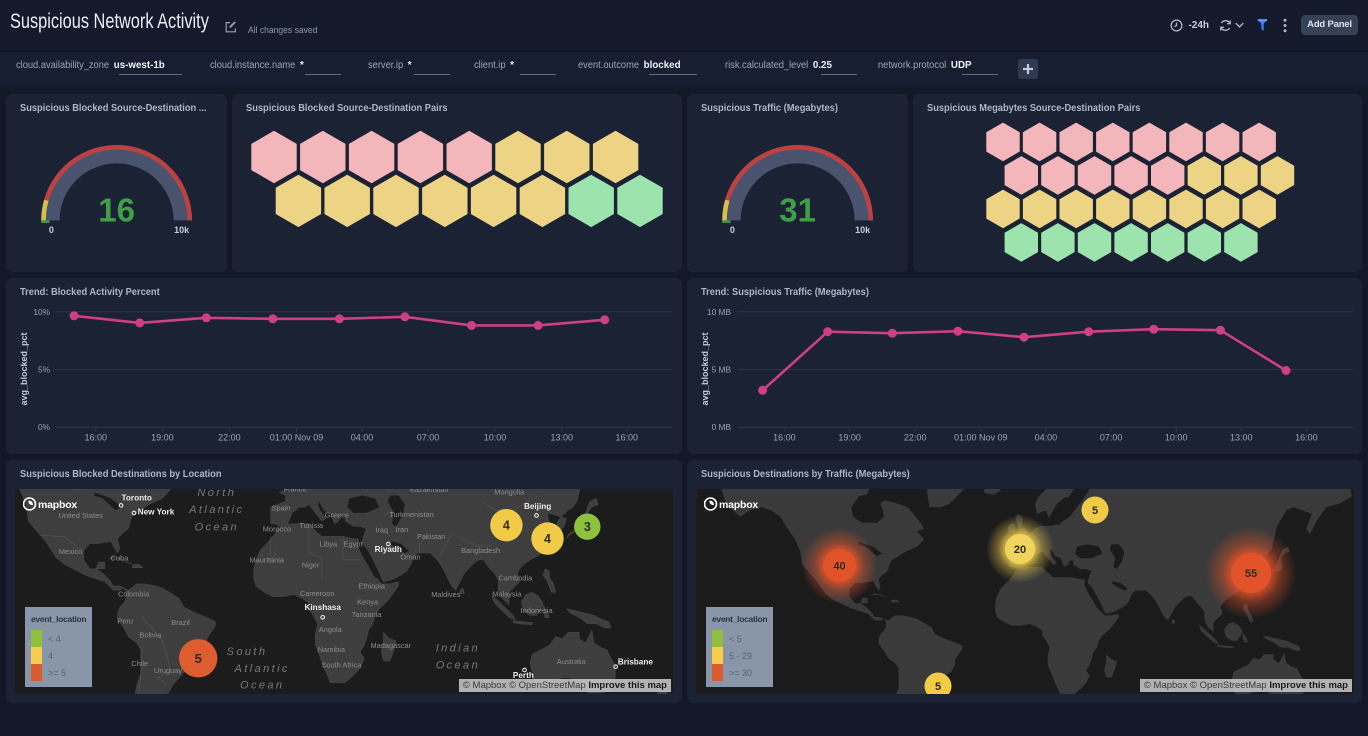  What do you see at coordinates (41, 312) in the screenshot?
I see `svg-text: 10%` at bounding box center [41, 312].